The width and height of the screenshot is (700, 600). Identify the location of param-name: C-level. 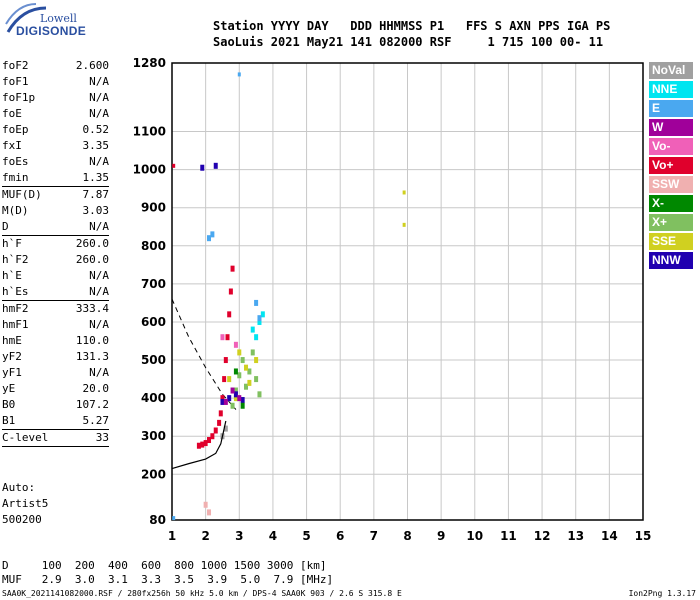
(25, 437).